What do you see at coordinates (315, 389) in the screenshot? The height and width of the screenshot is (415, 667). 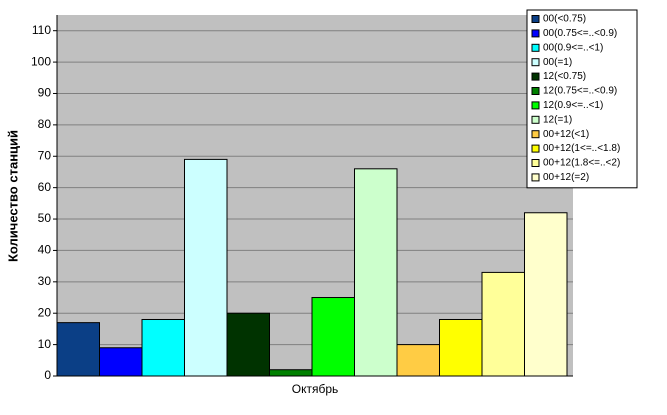 I see `x-tick-label: Октябрь` at bounding box center [315, 389].